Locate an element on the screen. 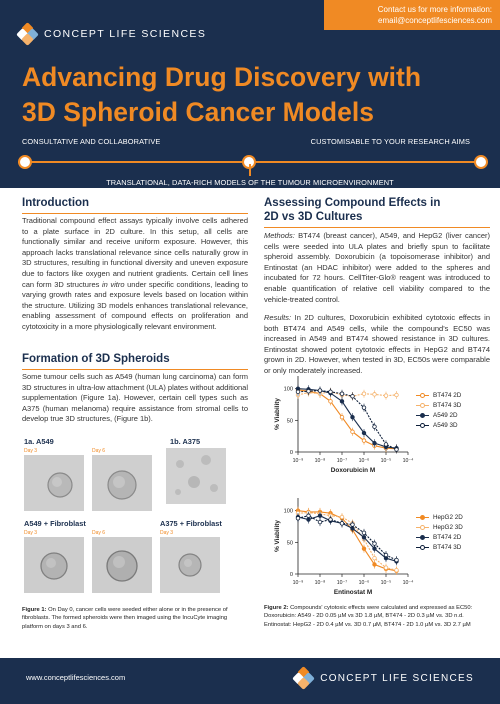  x-tick-label: 10⁻⁷ is located at coordinates (342, 461).